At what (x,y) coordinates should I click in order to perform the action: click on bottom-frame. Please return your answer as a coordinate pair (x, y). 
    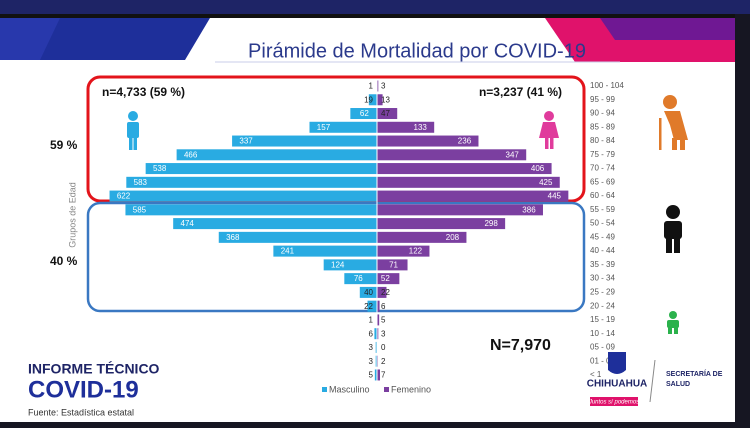
    Looking at the image, I should click on (375, 425).